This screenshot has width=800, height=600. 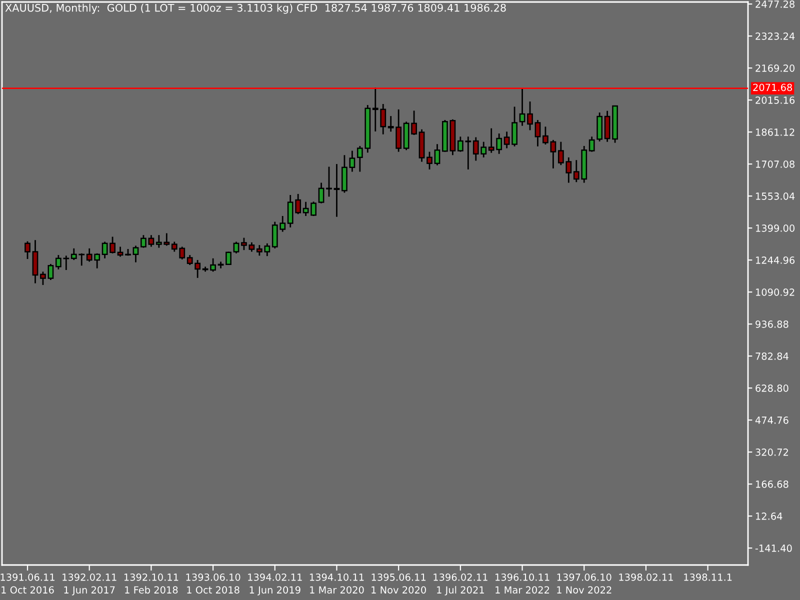 I want to click on y-tick-label: 2477.28, so click(x=775, y=4).